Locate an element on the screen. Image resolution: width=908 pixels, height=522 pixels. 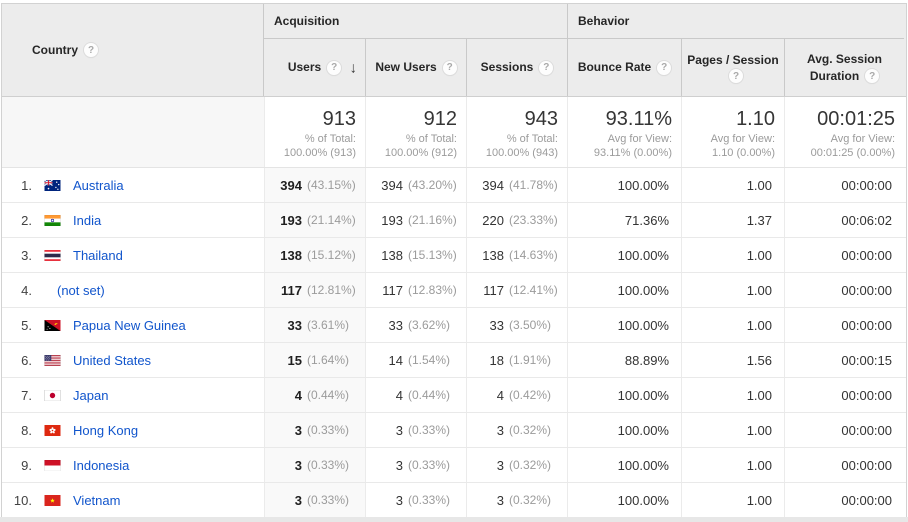
sessions-value: 18 is located at coordinates (496, 360).